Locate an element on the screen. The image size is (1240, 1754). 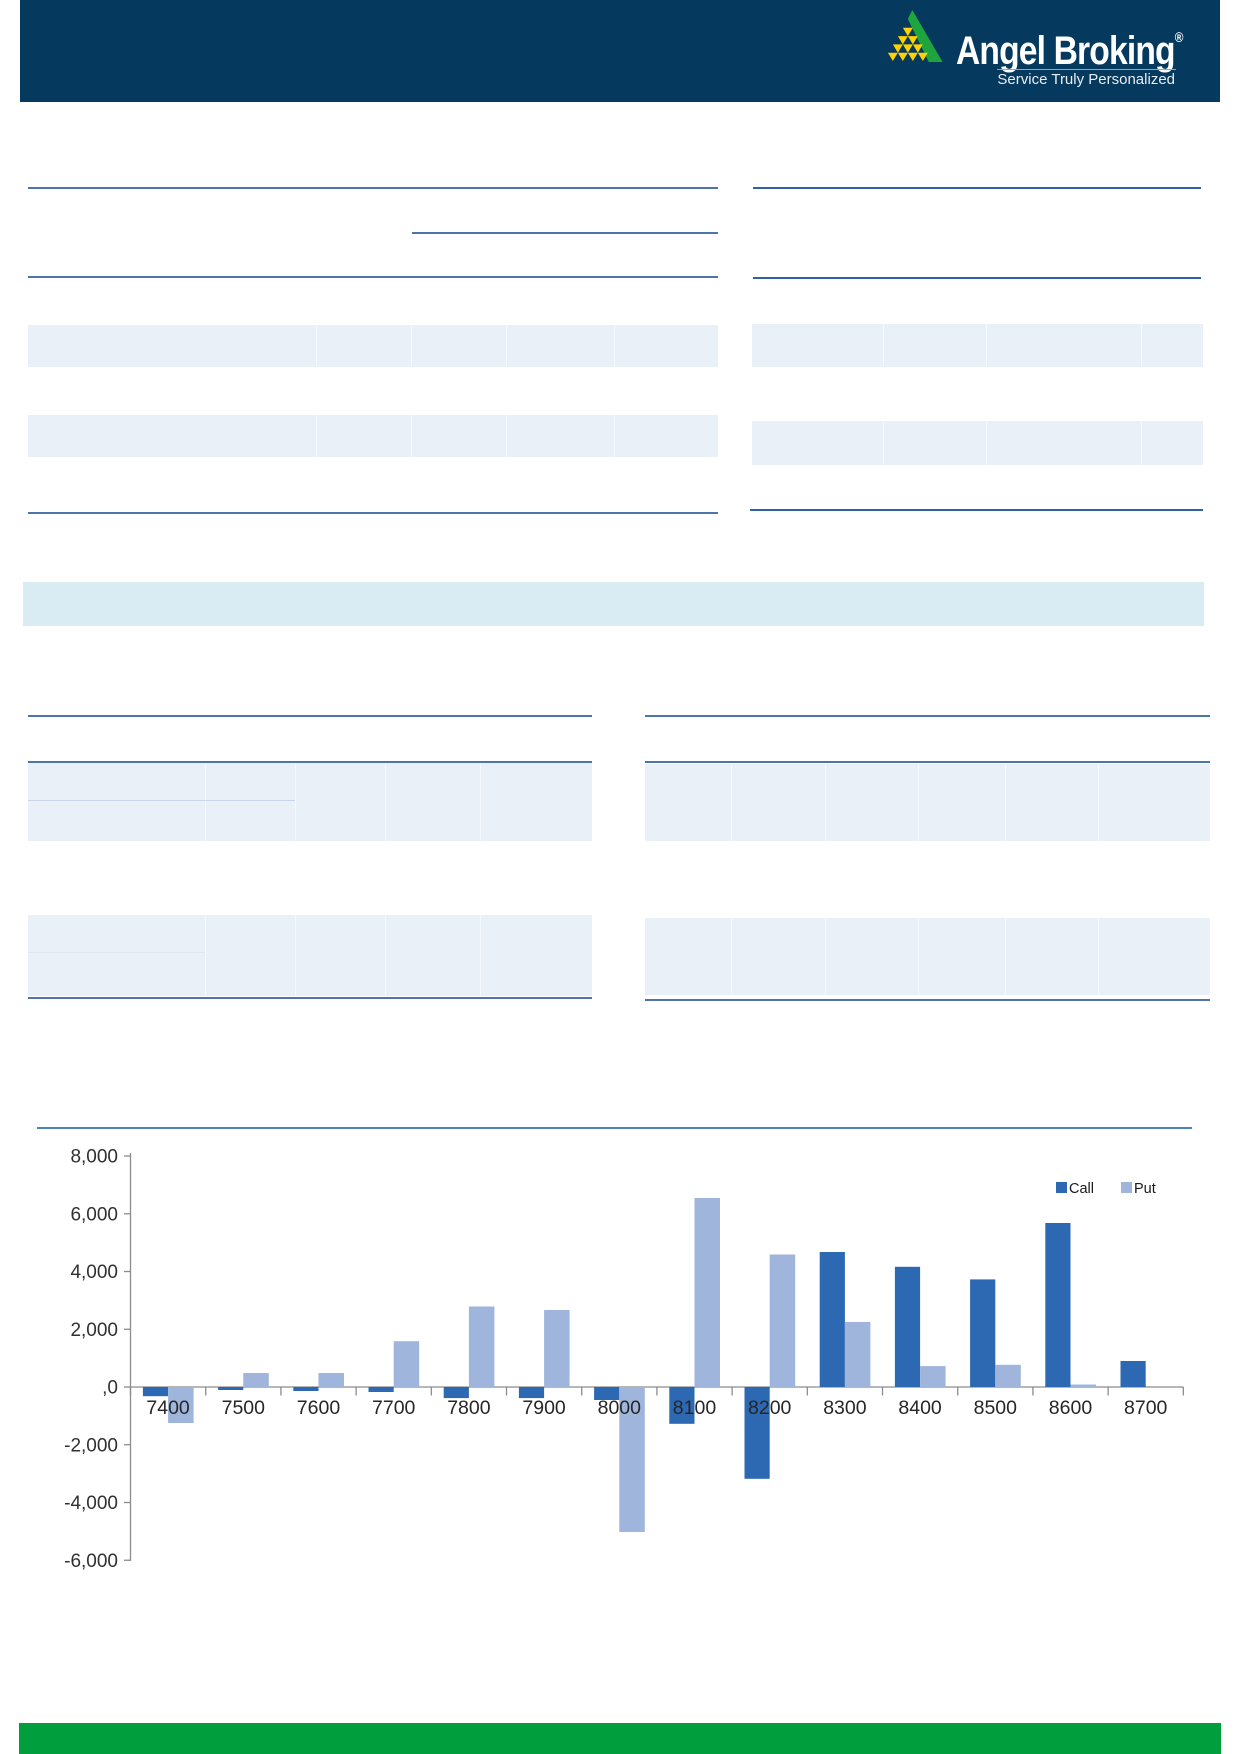
svg-text: 7900 is located at coordinates (544, 1408).